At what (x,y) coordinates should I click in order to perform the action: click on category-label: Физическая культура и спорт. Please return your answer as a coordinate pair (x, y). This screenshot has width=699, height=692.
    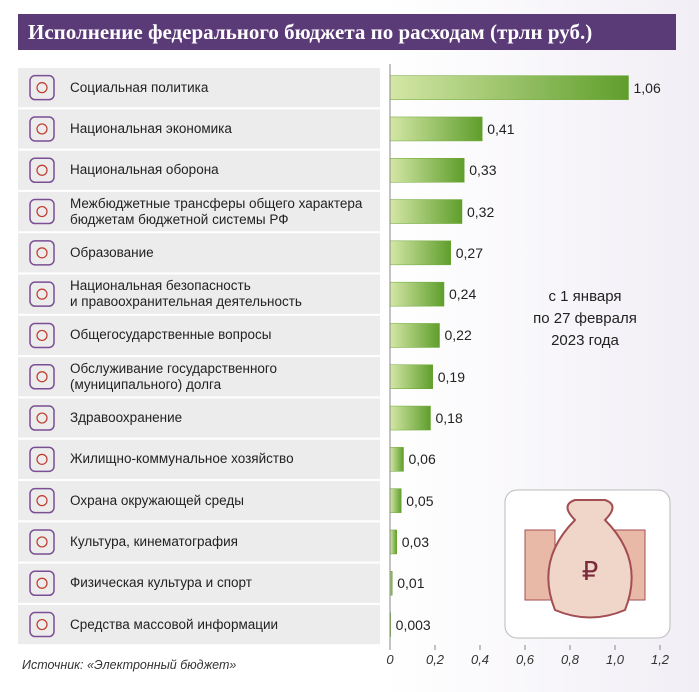
    Looking at the image, I should click on (161, 583).